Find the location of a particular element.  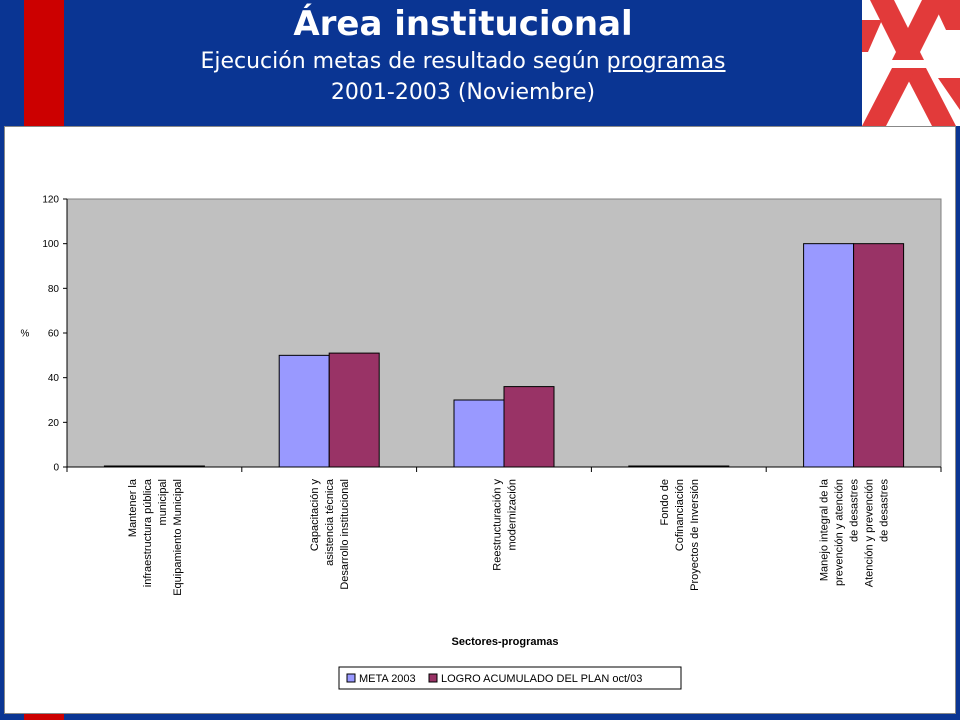

category-label-line: Equipamiento Municipal is located at coordinates (178, 537).